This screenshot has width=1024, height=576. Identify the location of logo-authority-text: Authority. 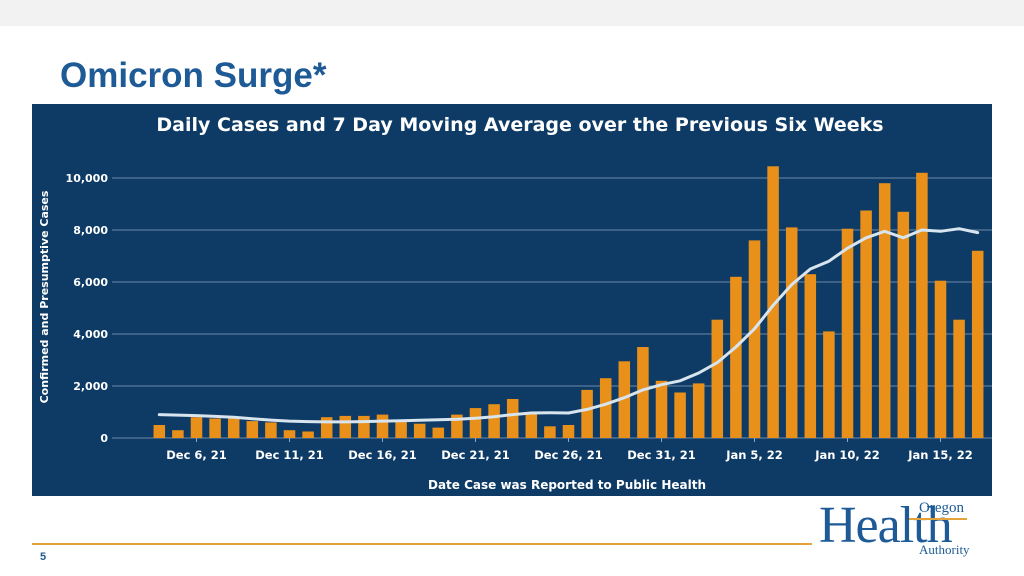
(944, 549).